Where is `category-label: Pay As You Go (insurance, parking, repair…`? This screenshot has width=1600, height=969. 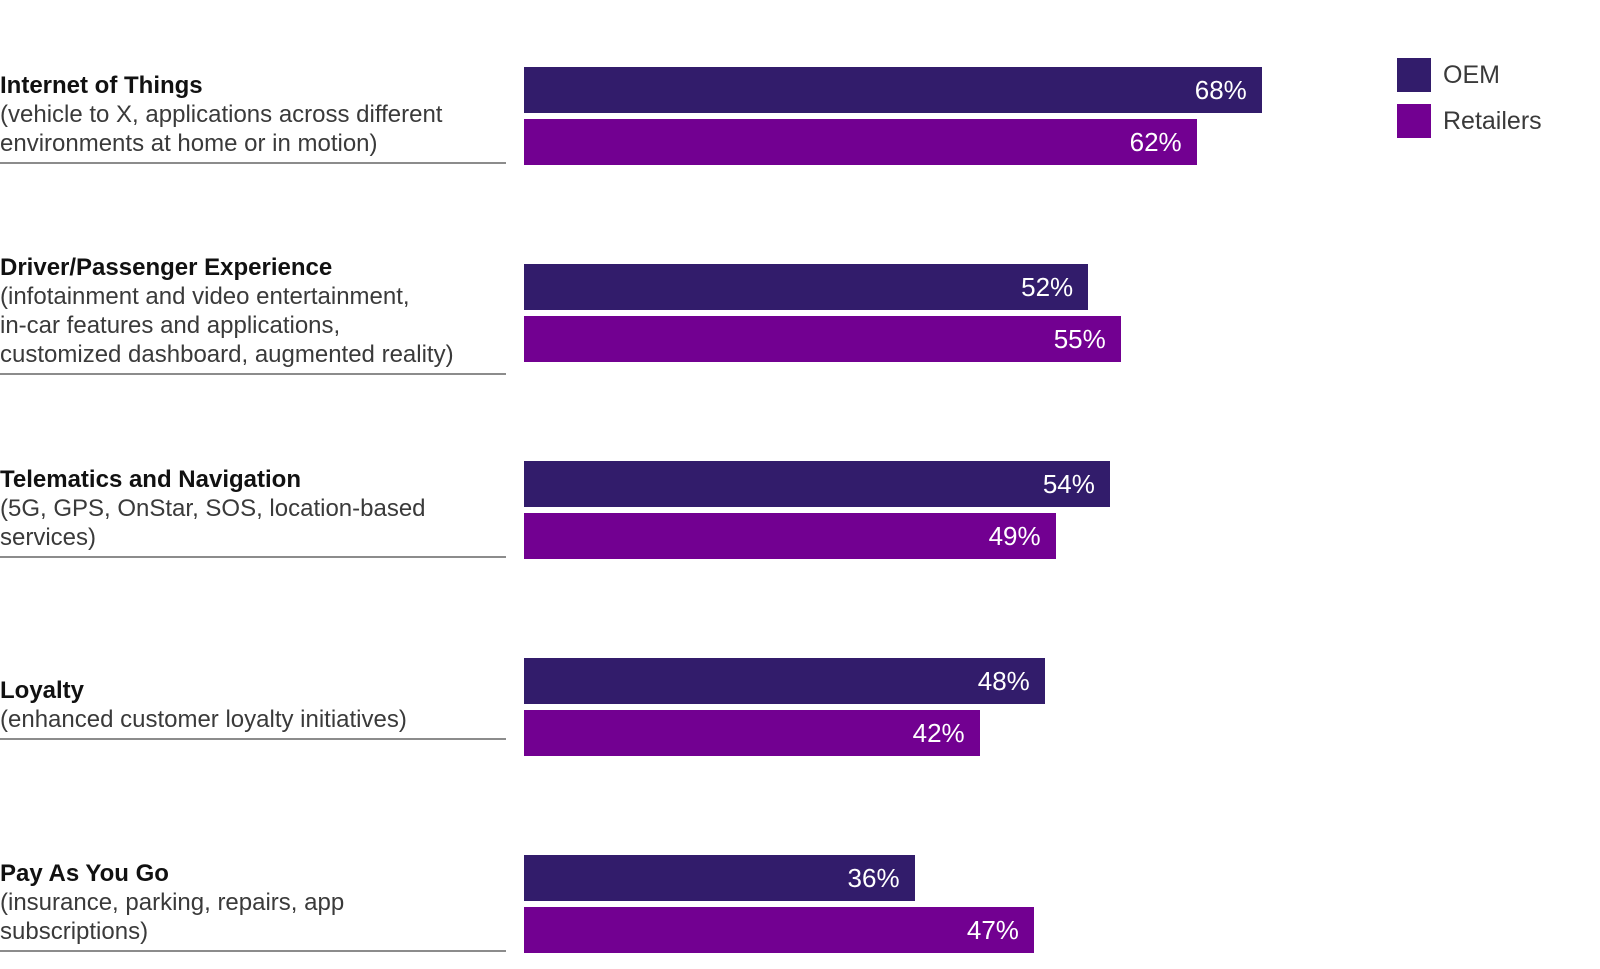
category-label: Pay As You Go (insurance, parking, repair… is located at coordinates (252, 902).